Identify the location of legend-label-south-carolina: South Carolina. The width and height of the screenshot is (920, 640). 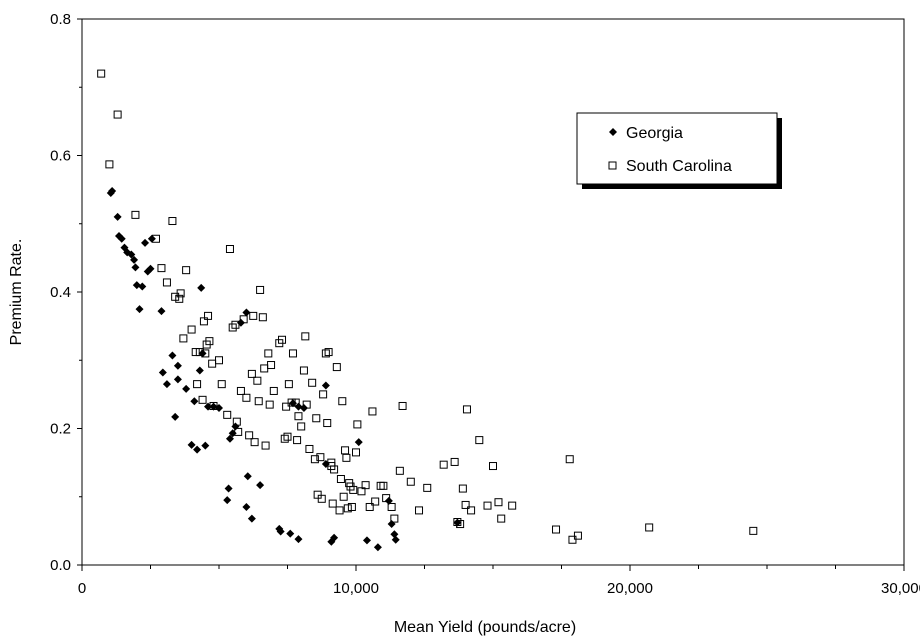
(679, 166).